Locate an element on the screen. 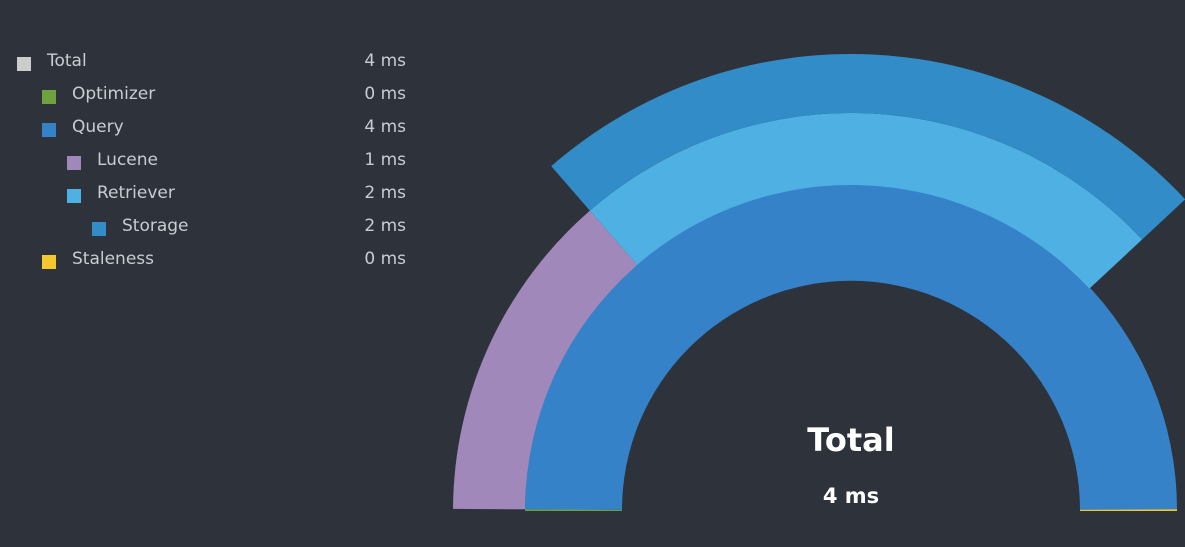 This screenshot has width=1185, height=547. legend-label: Optimizer is located at coordinates (114, 94).